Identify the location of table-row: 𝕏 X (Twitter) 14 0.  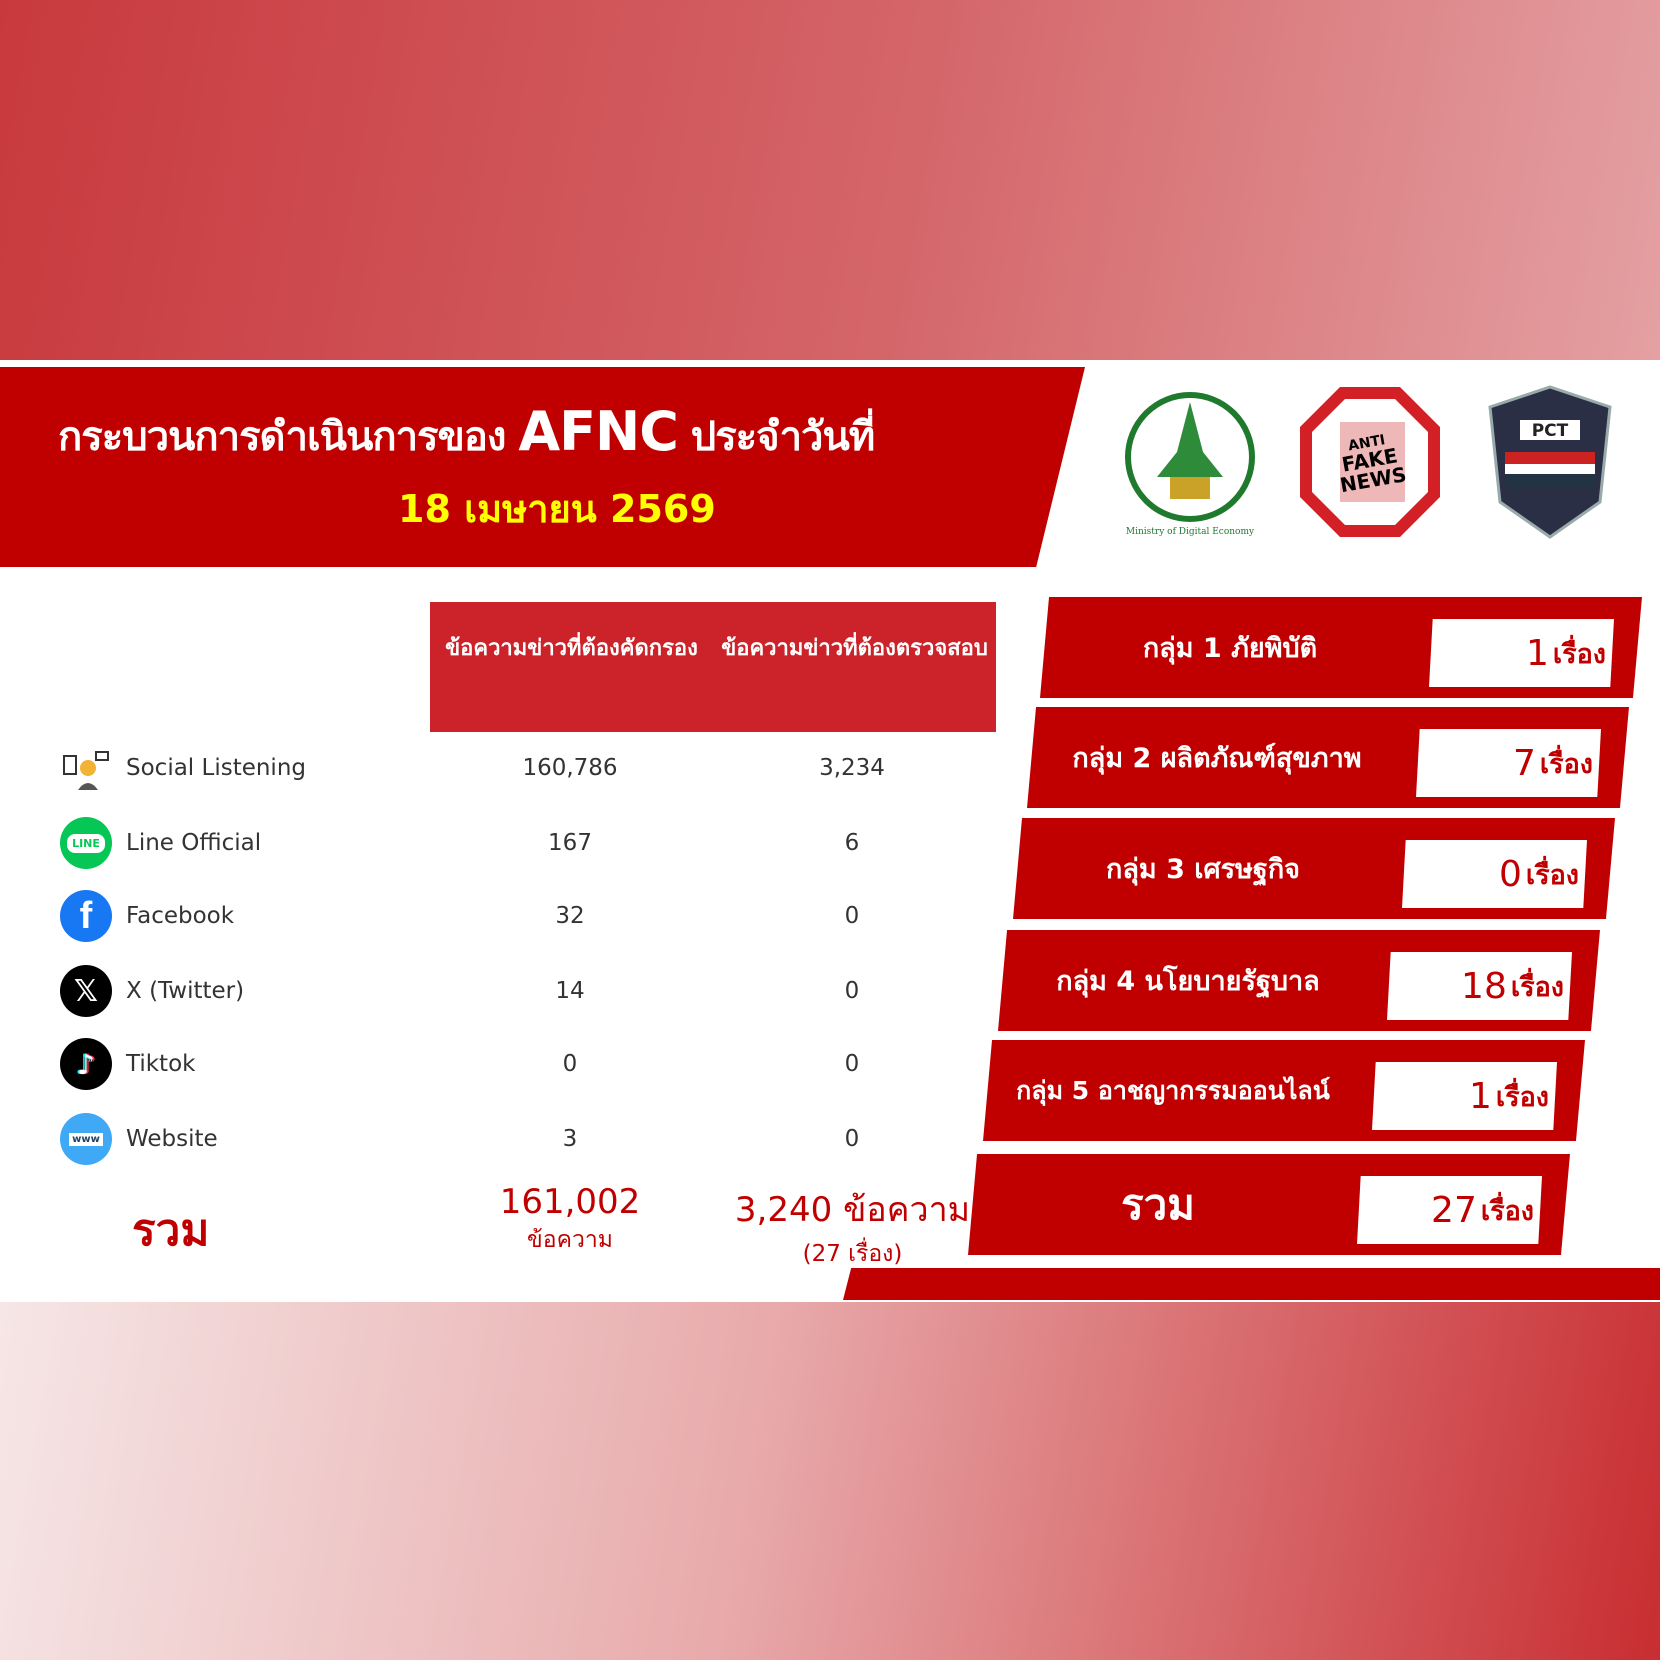
(533, 991).